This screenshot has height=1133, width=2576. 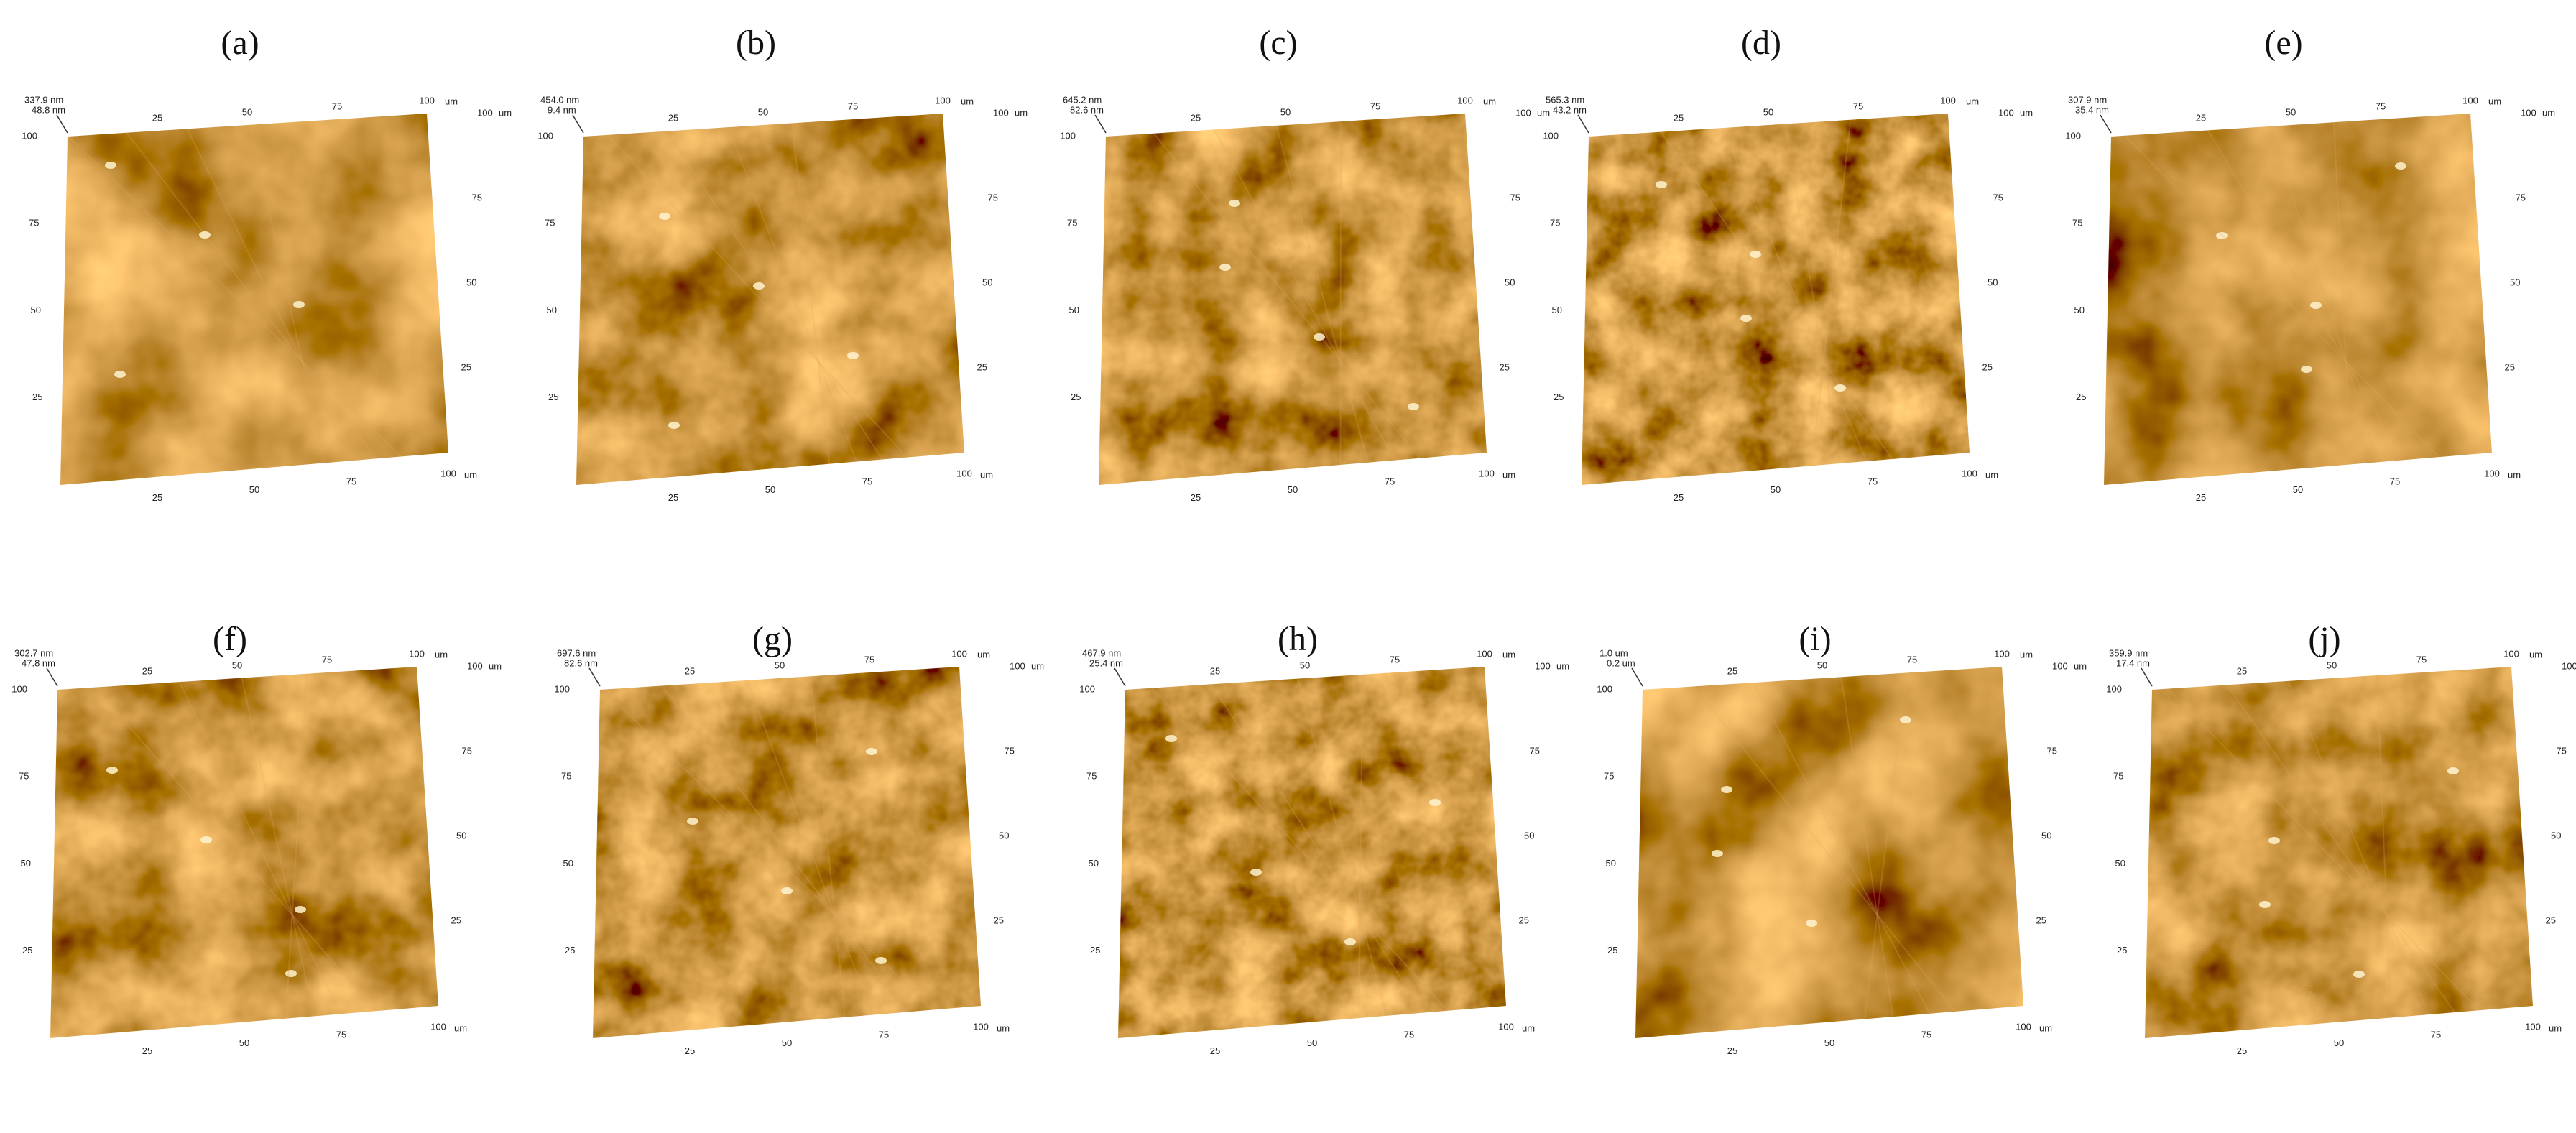 What do you see at coordinates (787, 1042) in the screenshot?
I see `bottom-tick-label: 50` at bounding box center [787, 1042].